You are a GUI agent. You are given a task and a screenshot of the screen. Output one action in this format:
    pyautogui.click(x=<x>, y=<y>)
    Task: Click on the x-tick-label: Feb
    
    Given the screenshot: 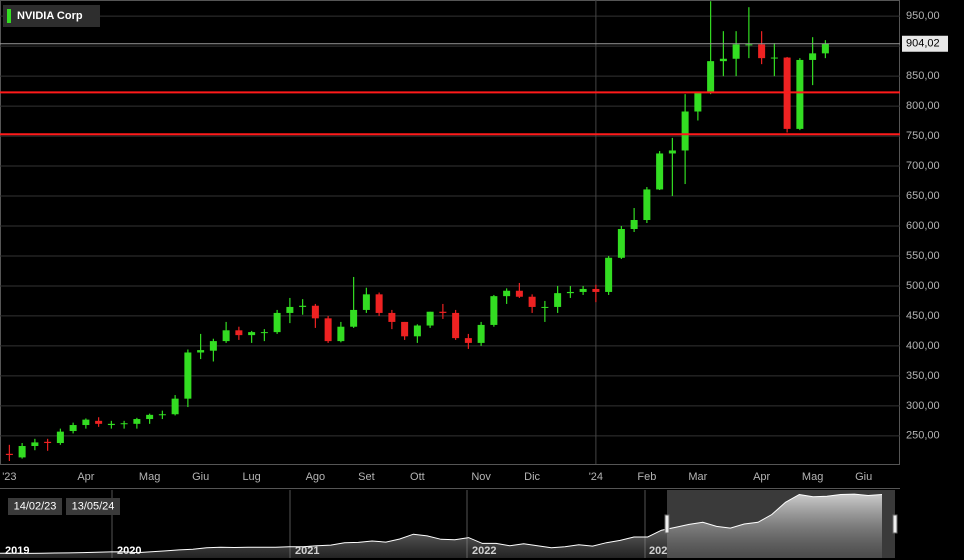 What is the action you would take?
    pyautogui.click(x=646, y=477)
    